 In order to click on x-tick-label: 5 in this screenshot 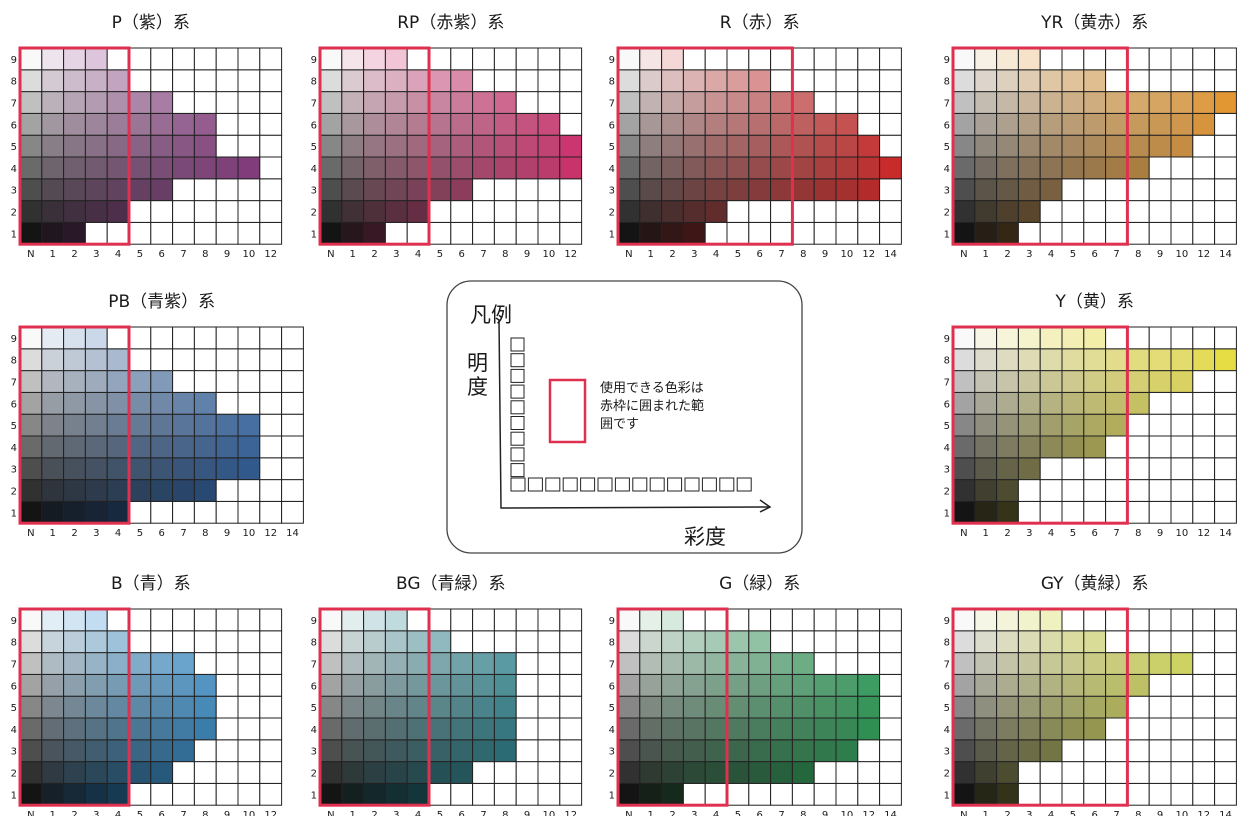, I will do `click(1073, 533)`.